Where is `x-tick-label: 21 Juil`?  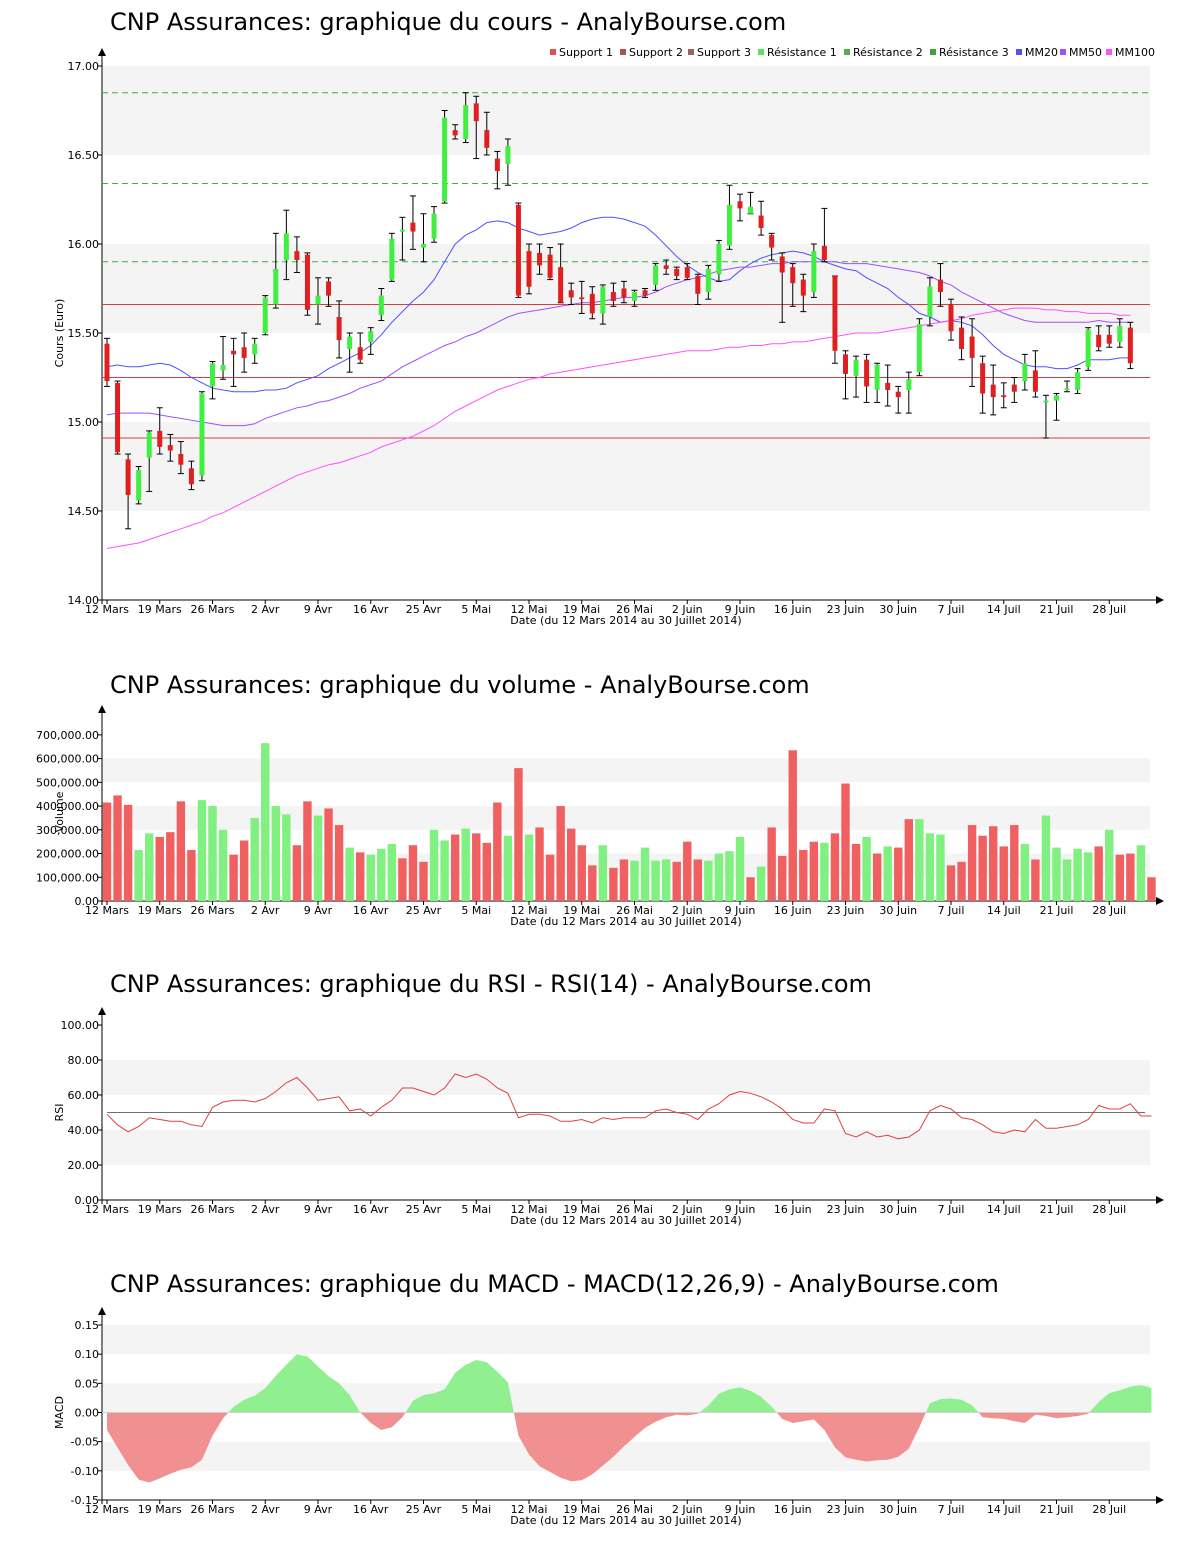
x-tick-label: 21 Juil is located at coordinates (1057, 609).